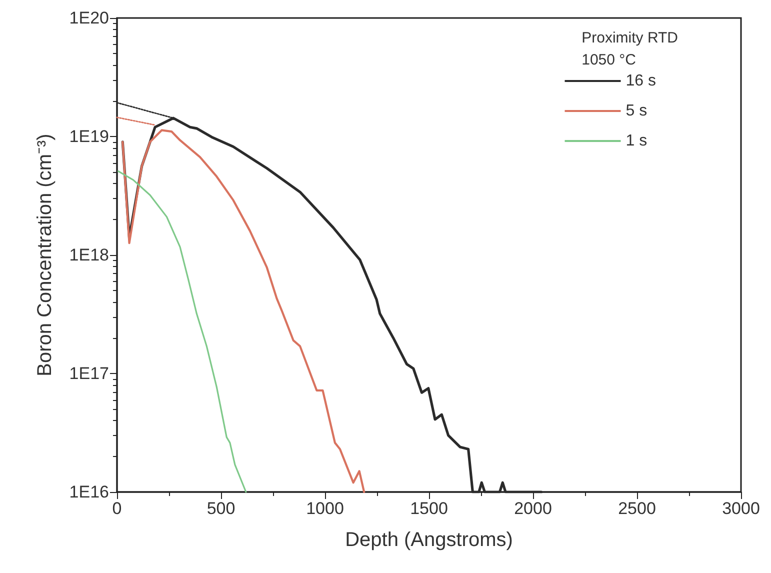 This screenshot has height=573, width=771. Describe the element at coordinates (89, 136) in the screenshot. I see `y-tick-label: 1E19` at that location.